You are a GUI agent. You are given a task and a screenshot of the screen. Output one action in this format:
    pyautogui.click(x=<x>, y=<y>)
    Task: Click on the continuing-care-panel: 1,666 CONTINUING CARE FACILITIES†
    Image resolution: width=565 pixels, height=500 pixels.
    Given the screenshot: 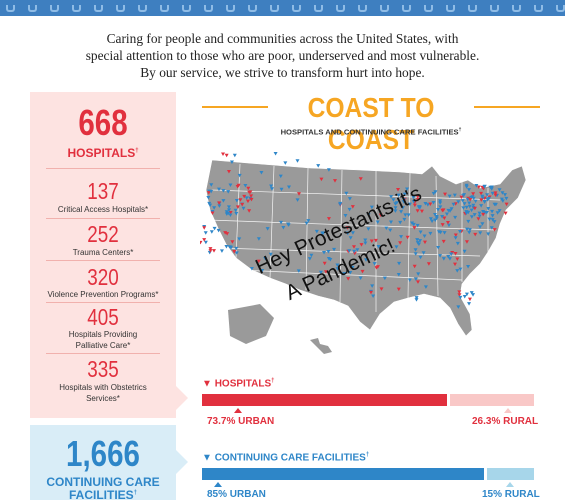 What is the action you would take?
    pyautogui.click(x=103, y=462)
    